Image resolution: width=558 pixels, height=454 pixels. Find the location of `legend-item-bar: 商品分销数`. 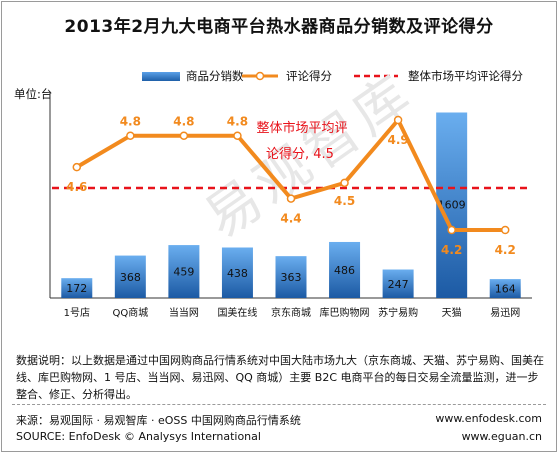

legend-item-bar: 商品分销数 is located at coordinates (193, 76).